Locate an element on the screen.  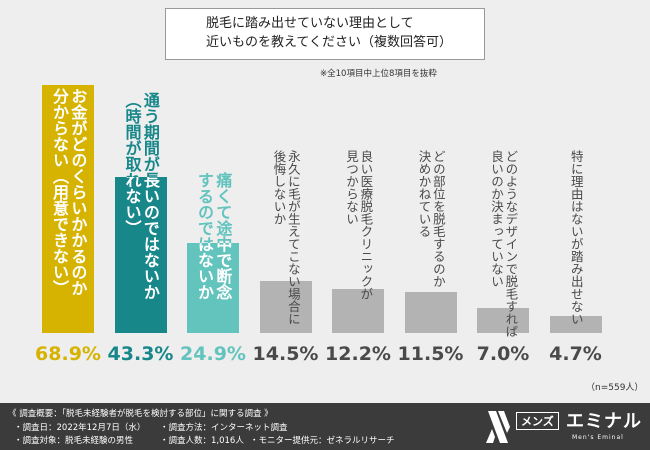
category-label-line: 分からない（用意できない） is located at coordinates (59, 191).